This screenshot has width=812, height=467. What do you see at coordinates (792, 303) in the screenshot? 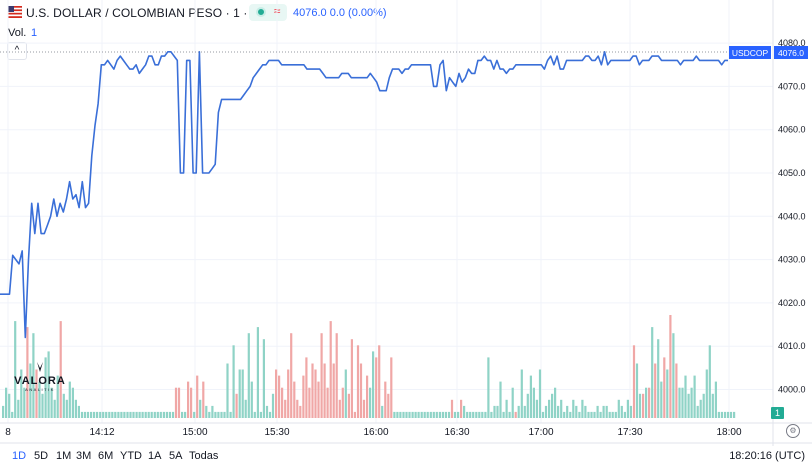
I see `price-tick-label: 4020.0` at bounding box center [792, 303].